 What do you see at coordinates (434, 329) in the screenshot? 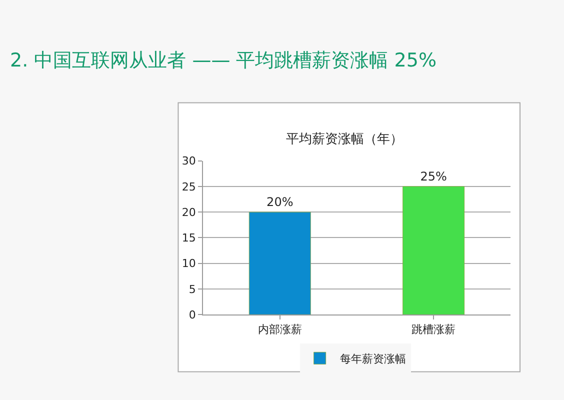
I see `x-tick-label: 跳槽涨薪` at bounding box center [434, 329].